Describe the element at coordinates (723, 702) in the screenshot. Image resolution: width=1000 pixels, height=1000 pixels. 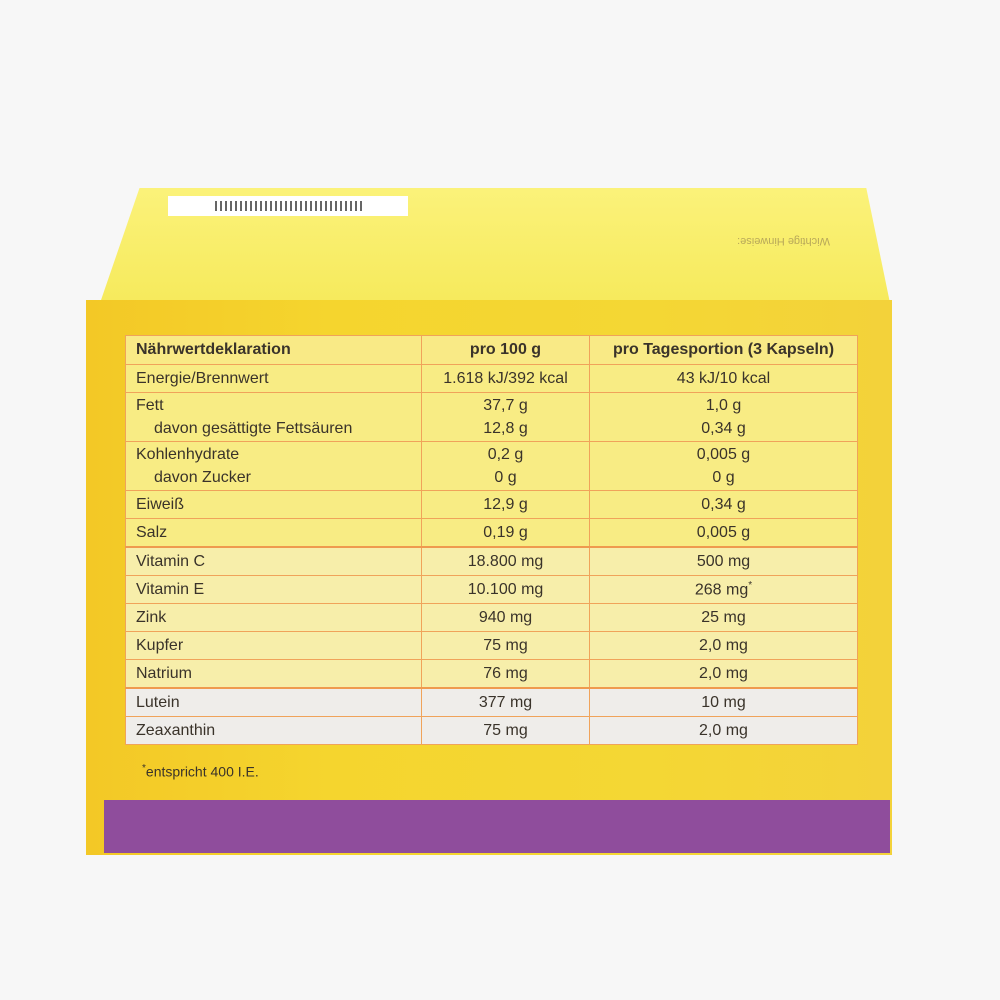
I see `value-per-day: 10 mg` at that location.